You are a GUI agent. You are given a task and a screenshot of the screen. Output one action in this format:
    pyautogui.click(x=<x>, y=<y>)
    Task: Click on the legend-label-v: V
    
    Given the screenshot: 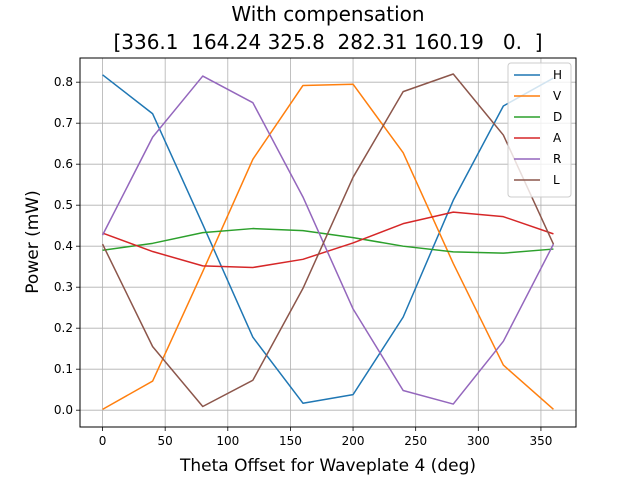 What is the action you would take?
    pyautogui.click(x=557, y=96)
    